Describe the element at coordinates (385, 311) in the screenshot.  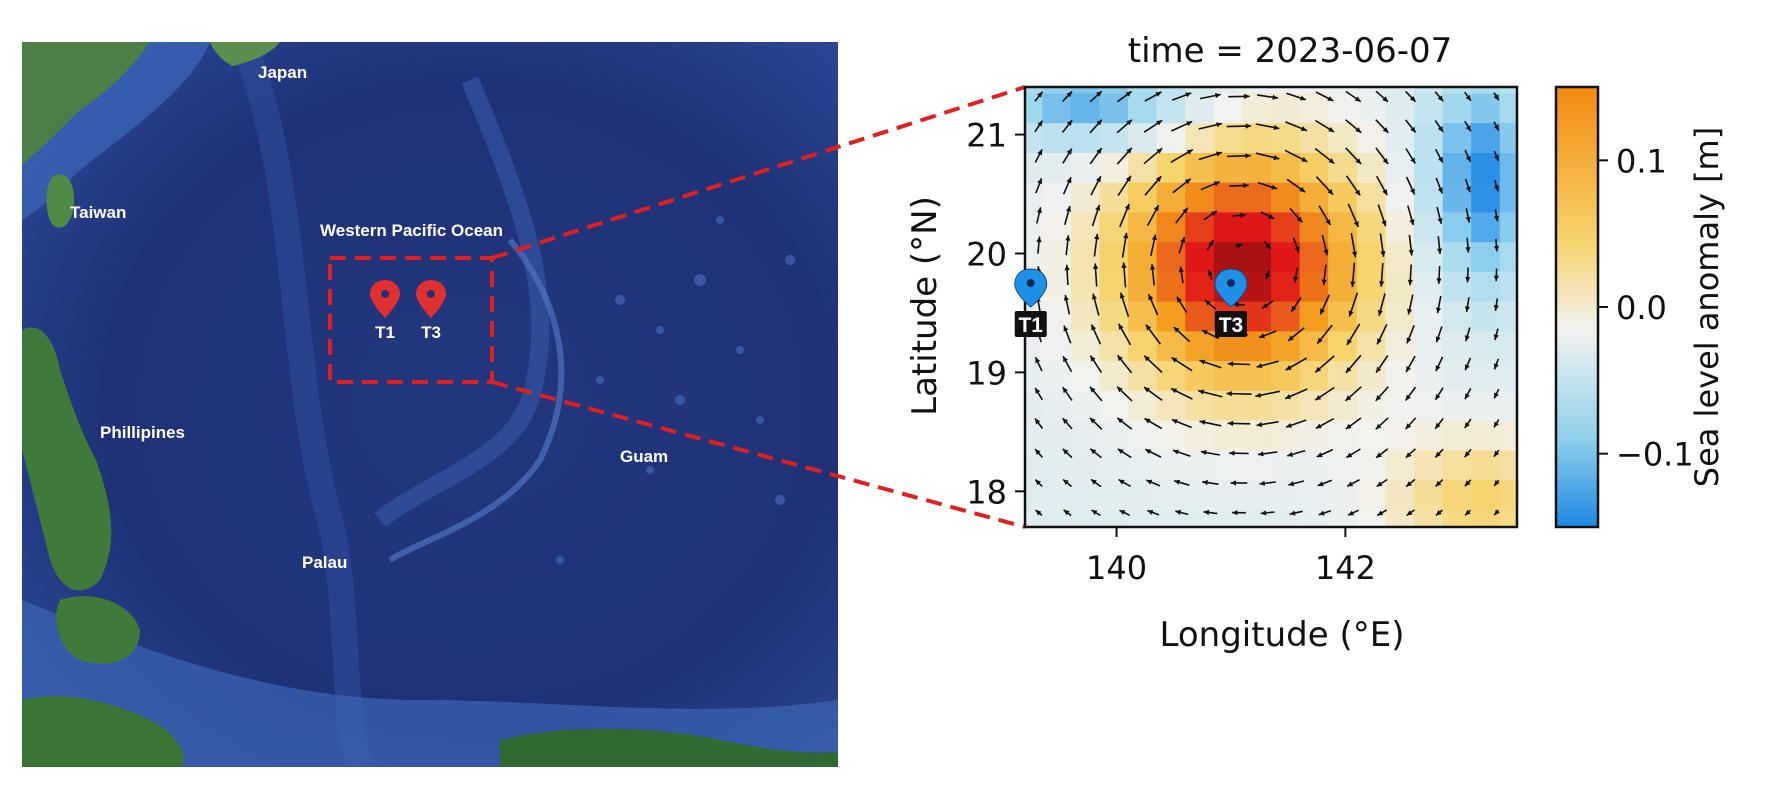
I see `map-marker-t1: T1` at that location.